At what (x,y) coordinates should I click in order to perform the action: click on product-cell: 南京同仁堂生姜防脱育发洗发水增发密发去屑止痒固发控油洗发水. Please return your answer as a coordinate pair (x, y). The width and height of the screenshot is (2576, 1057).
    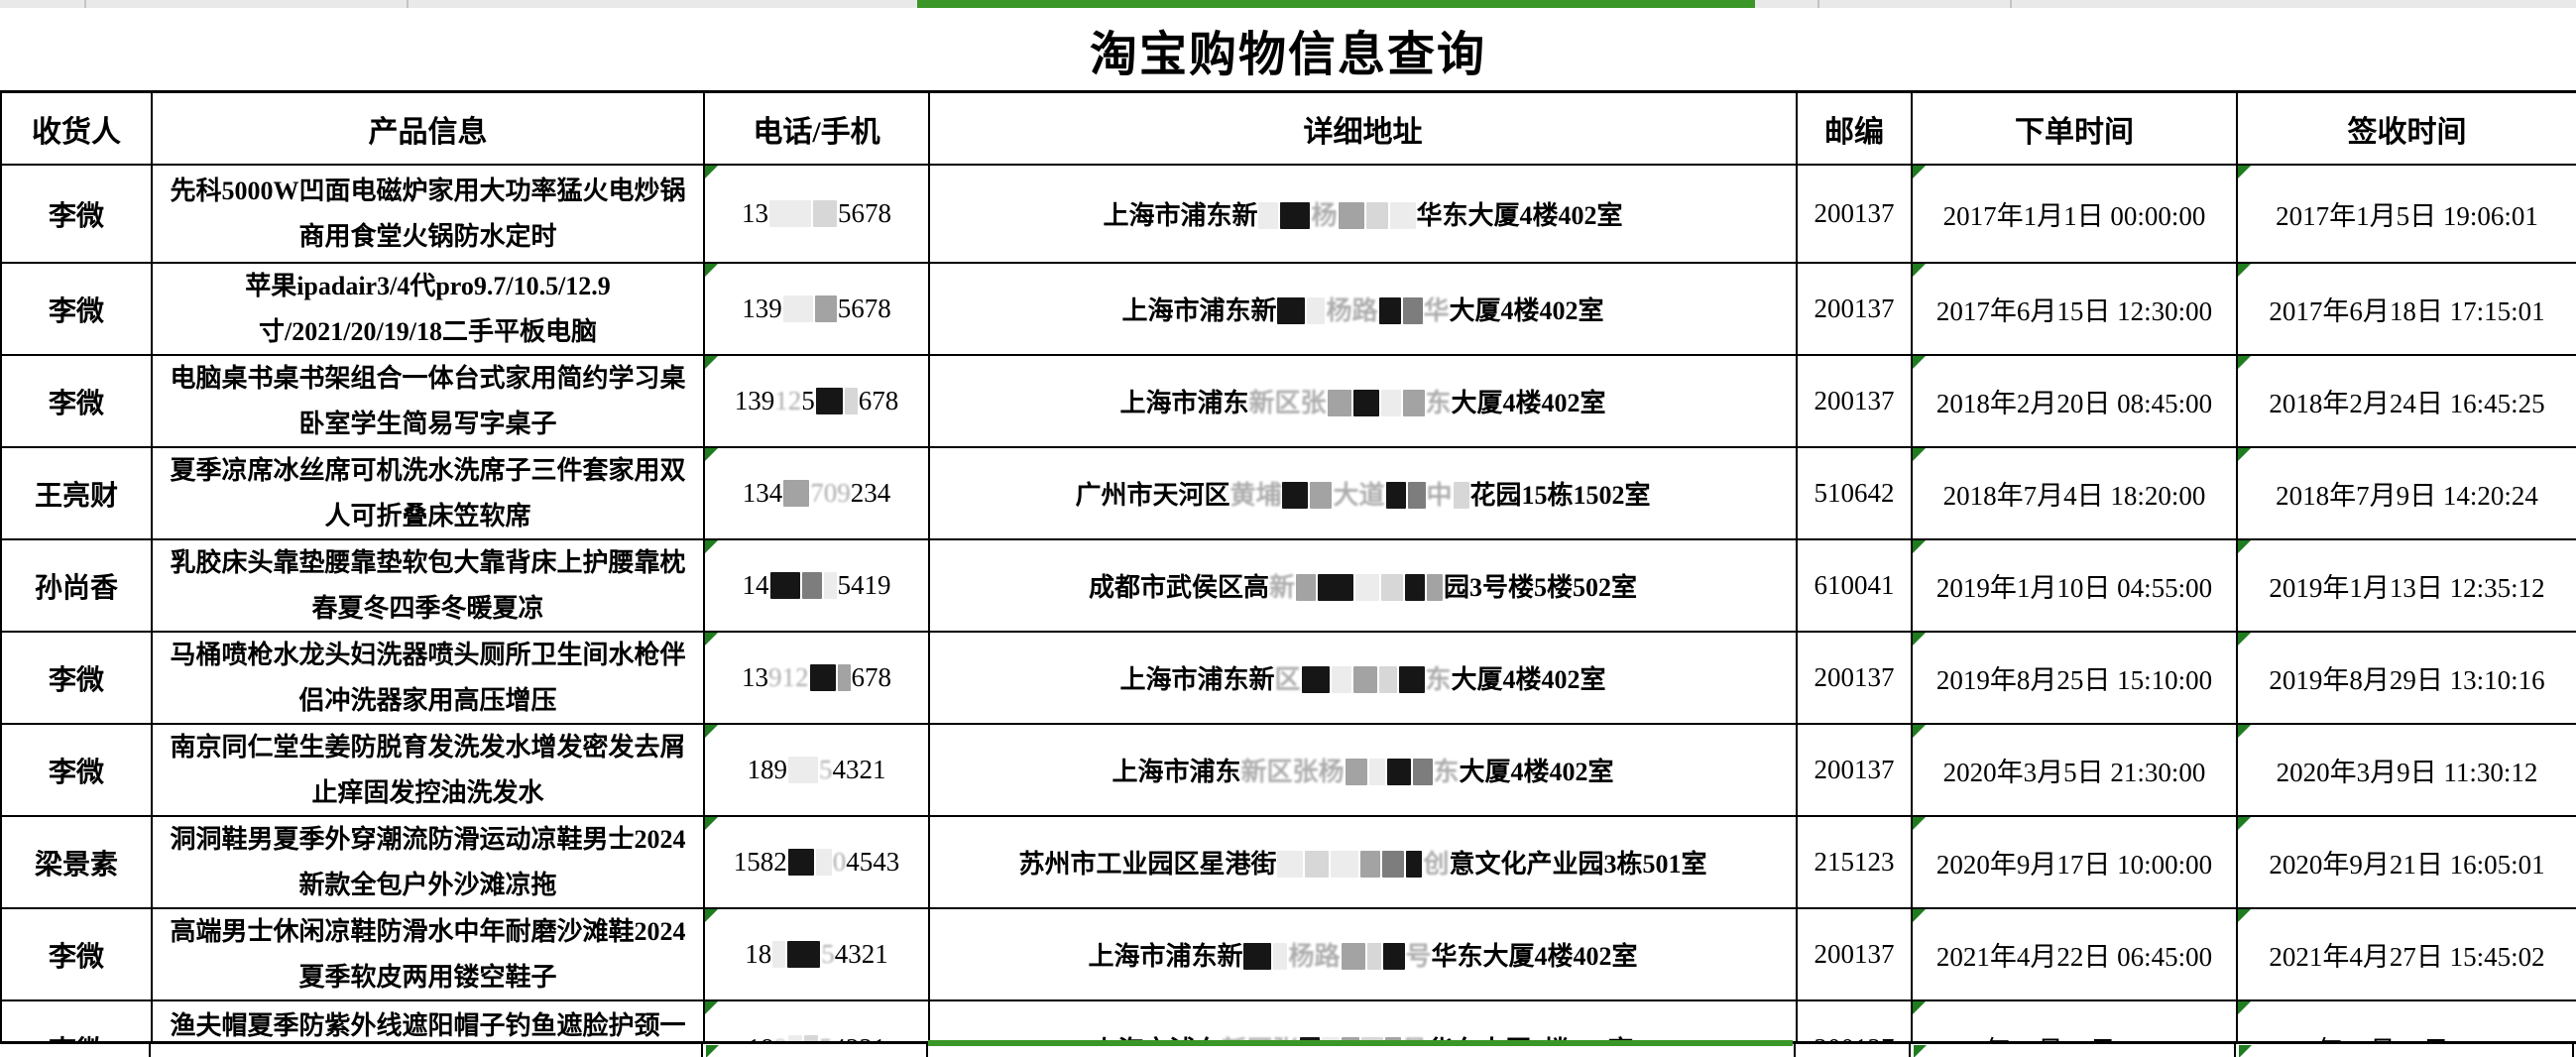
    Looking at the image, I should click on (428, 770).